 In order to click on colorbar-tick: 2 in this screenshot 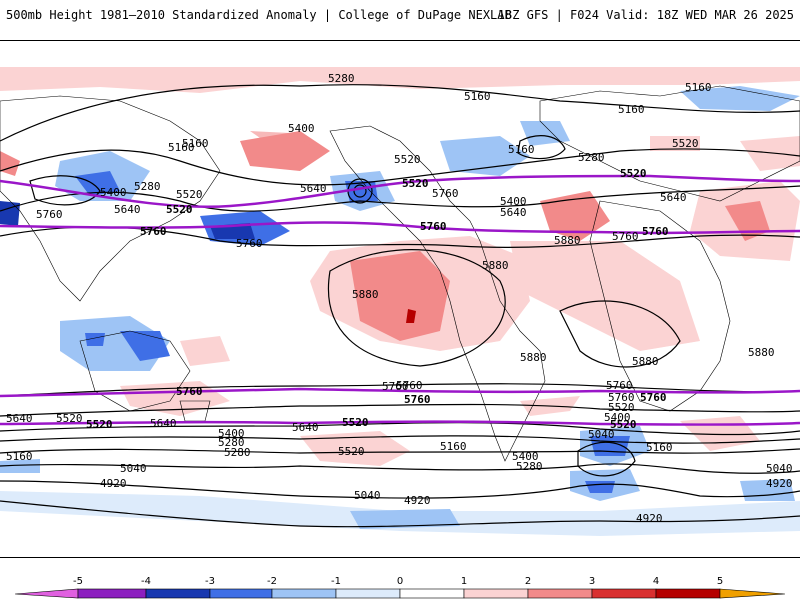, I will do `click(528, 581)`.